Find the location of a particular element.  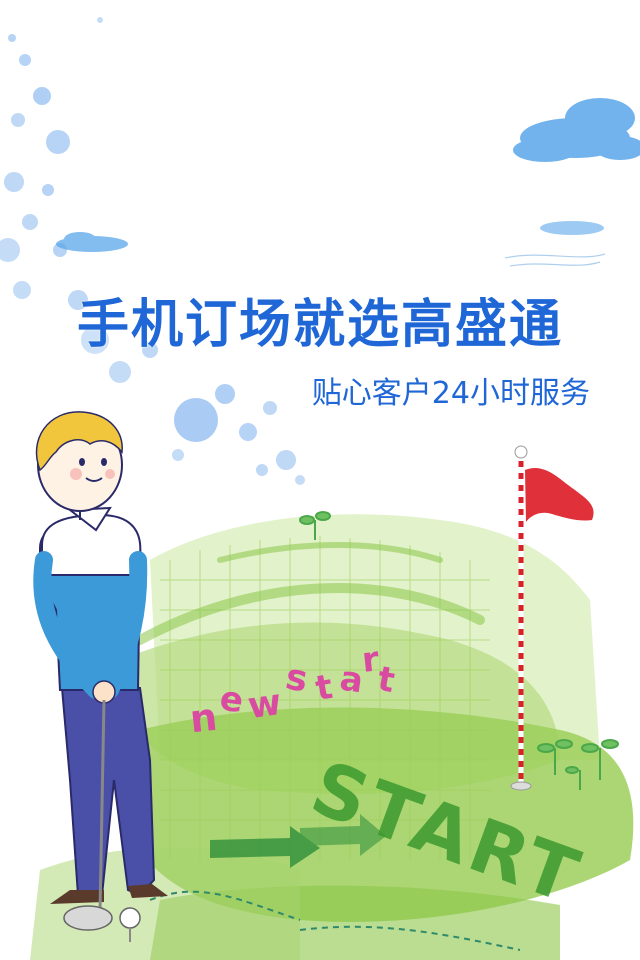

new-start-lettering: n e w s t a r t is located at coordinates (295, 690).